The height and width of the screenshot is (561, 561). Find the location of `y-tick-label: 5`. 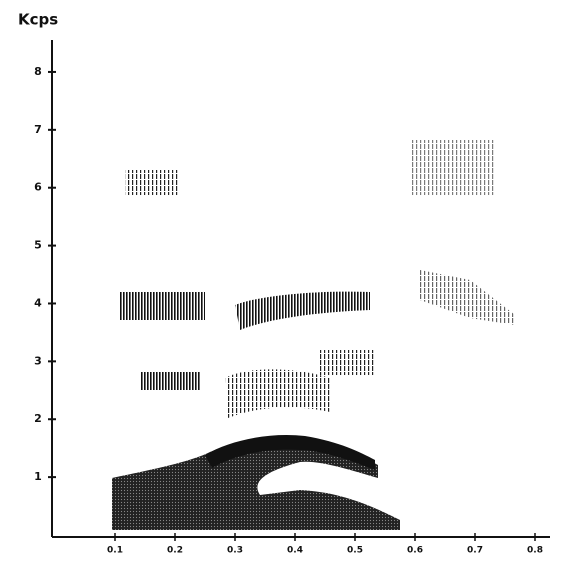

y-tick-label: 5 is located at coordinates (38, 245).